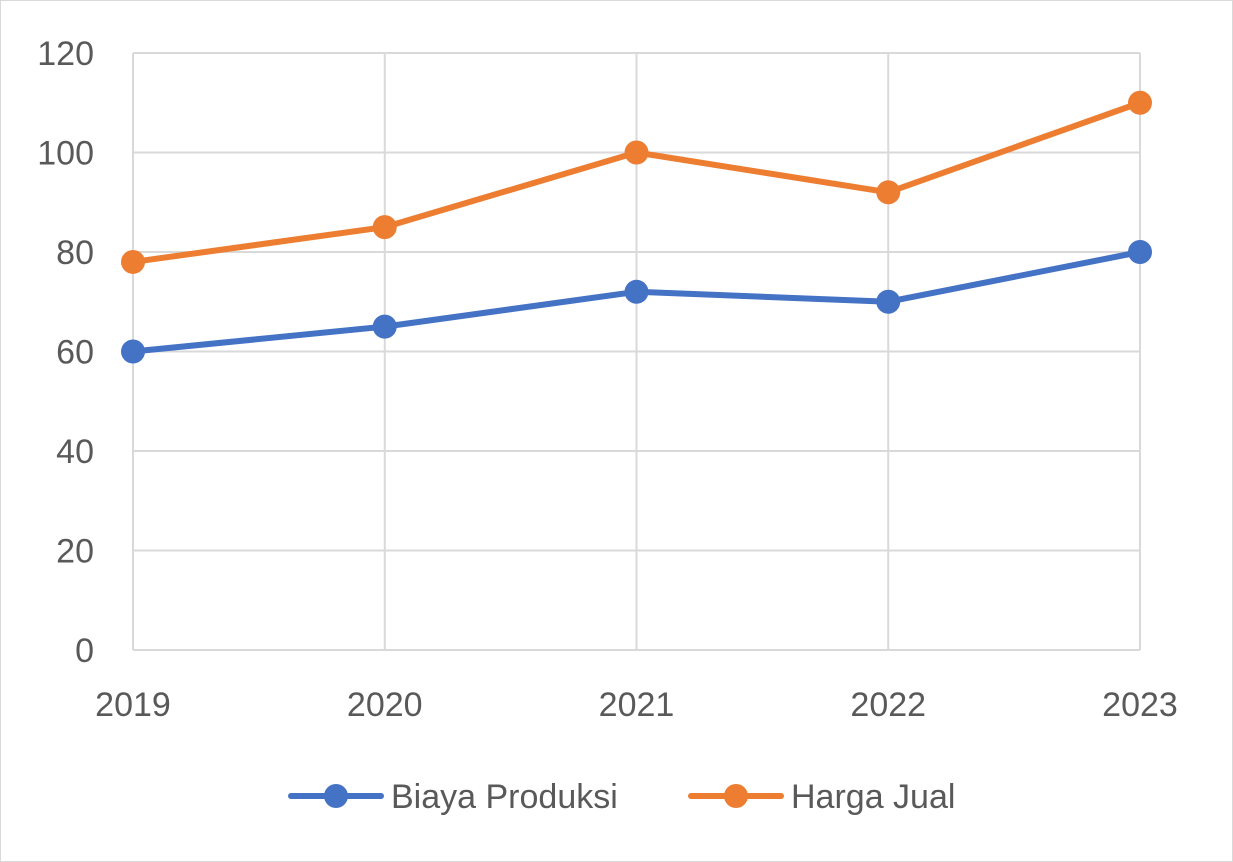  What do you see at coordinates (621, 797) in the screenshot?
I see `legend: Biaya Produksi Harga Jual` at bounding box center [621, 797].